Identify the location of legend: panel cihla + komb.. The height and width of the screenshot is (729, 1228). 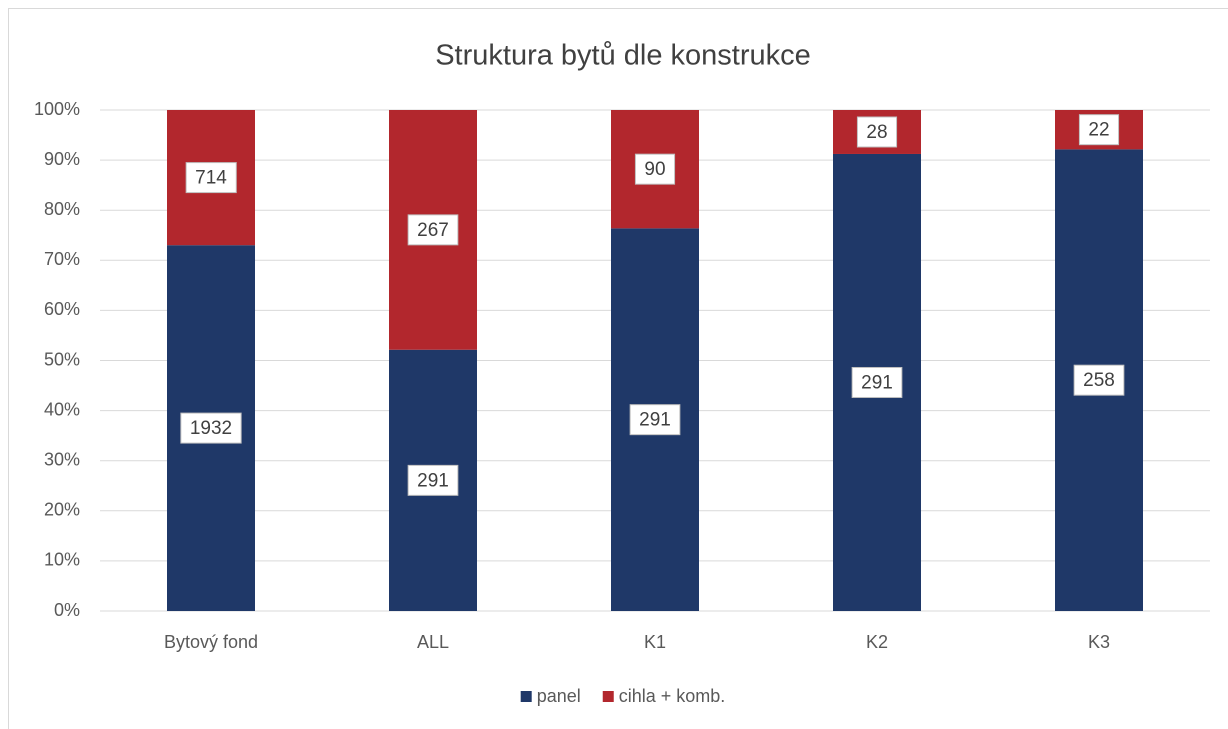
(623, 696).